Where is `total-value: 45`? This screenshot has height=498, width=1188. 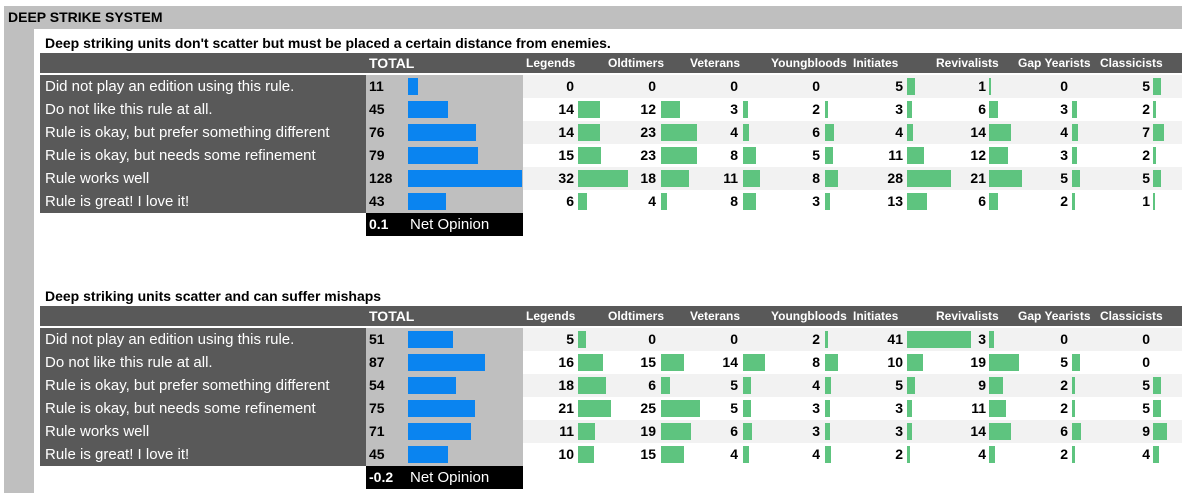
total-value: 45 is located at coordinates (377, 454).